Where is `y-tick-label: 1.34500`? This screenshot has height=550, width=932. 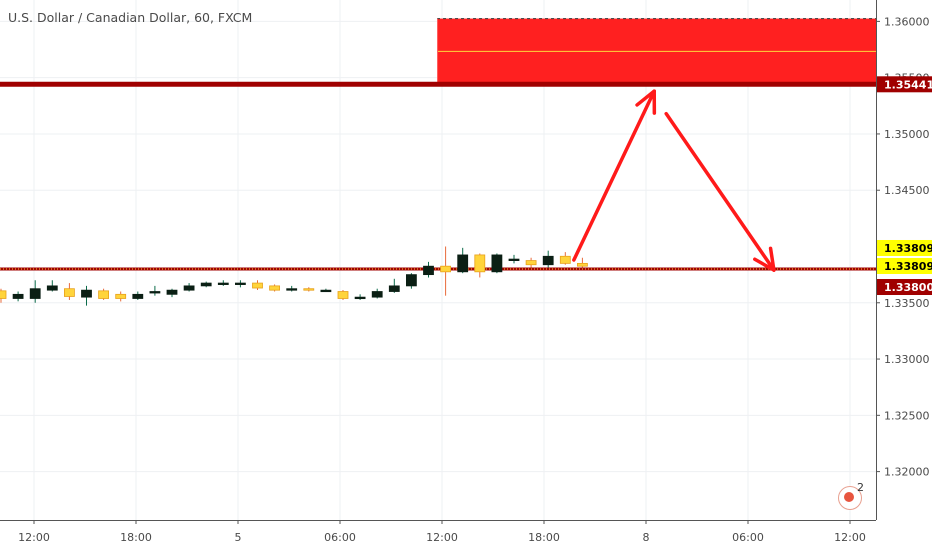
y-tick-label: 1.34500 is located at coordinates (907, 190).